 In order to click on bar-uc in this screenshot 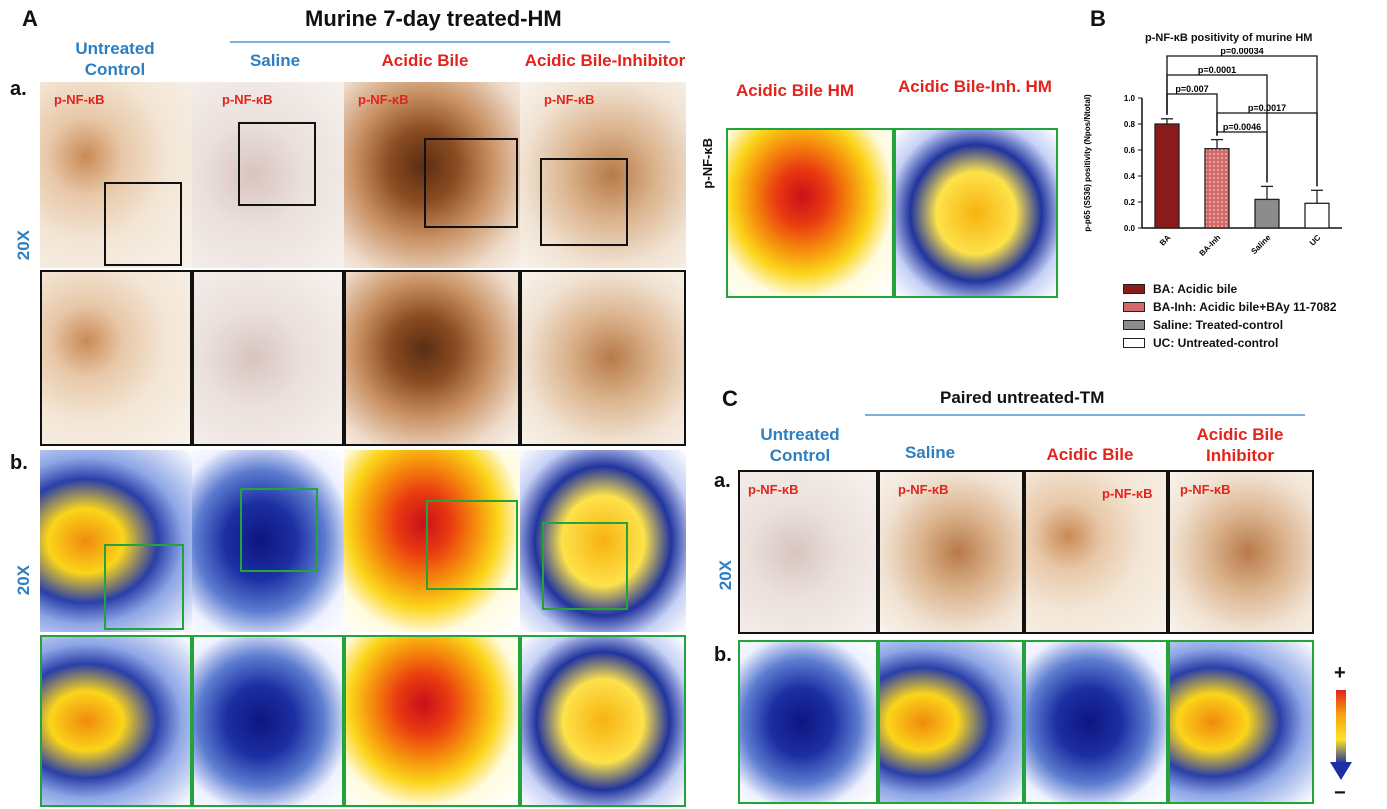, I will do `click(1317, 215)`.